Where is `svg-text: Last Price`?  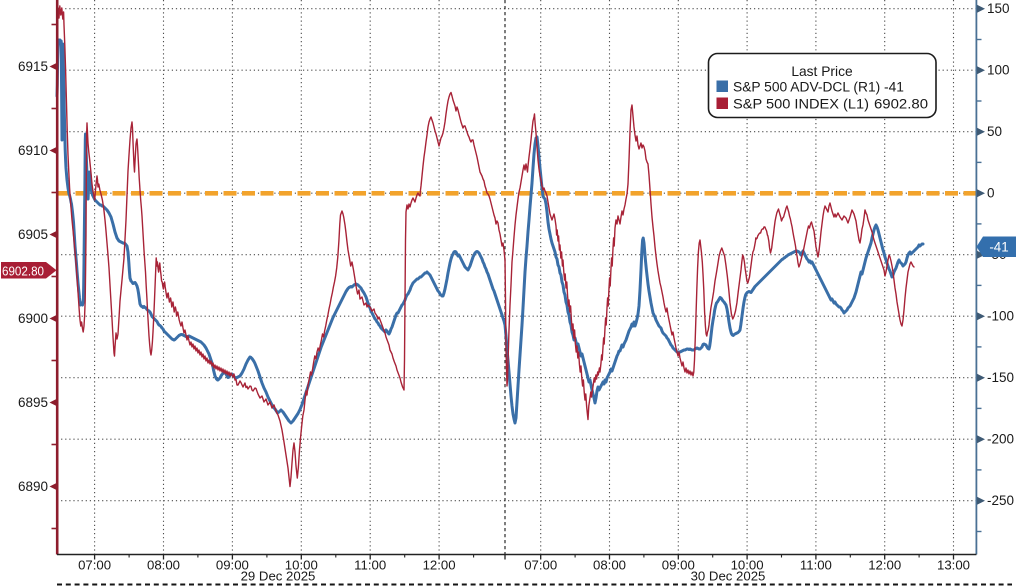
svg-text: Last Price is located at coordinates (822, 71).